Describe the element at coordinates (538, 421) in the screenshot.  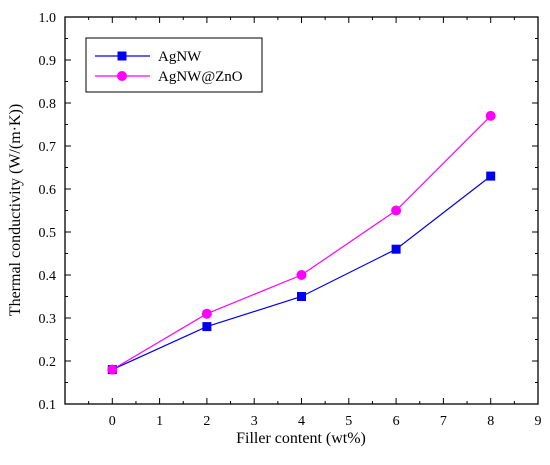
I see `x-tick-label: 9` at that location.